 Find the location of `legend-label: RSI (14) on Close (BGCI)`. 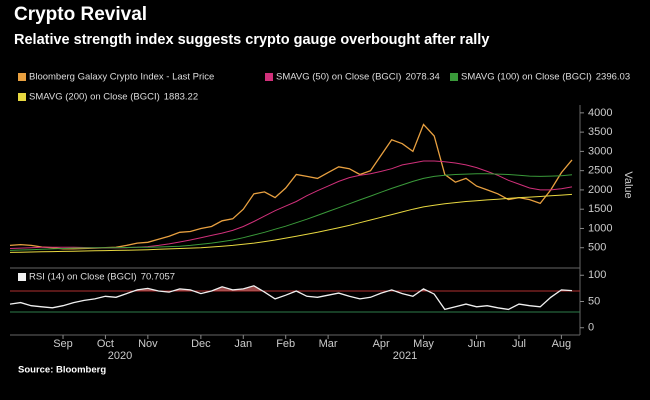

legend-label: RSI (14) on Close (BGCI) is located at coordinates (83, 277).